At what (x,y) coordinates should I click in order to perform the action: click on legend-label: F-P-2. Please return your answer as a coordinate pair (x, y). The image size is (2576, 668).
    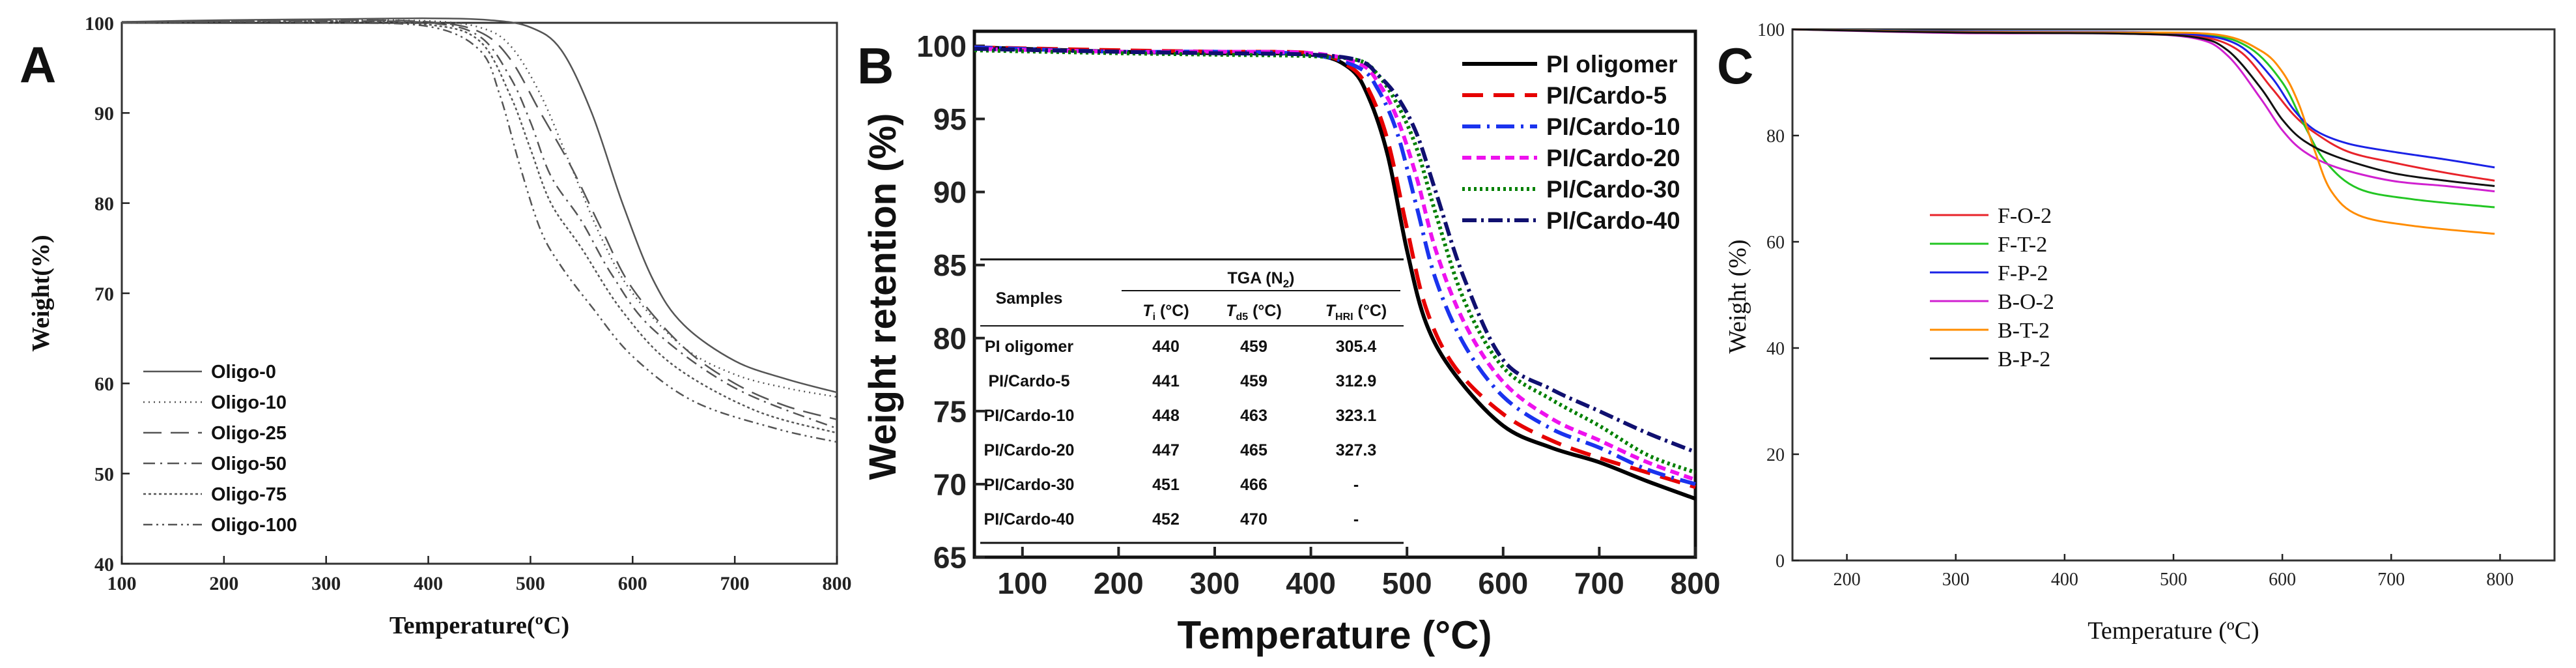
    Looking at the image, I should click on (2023, 273).